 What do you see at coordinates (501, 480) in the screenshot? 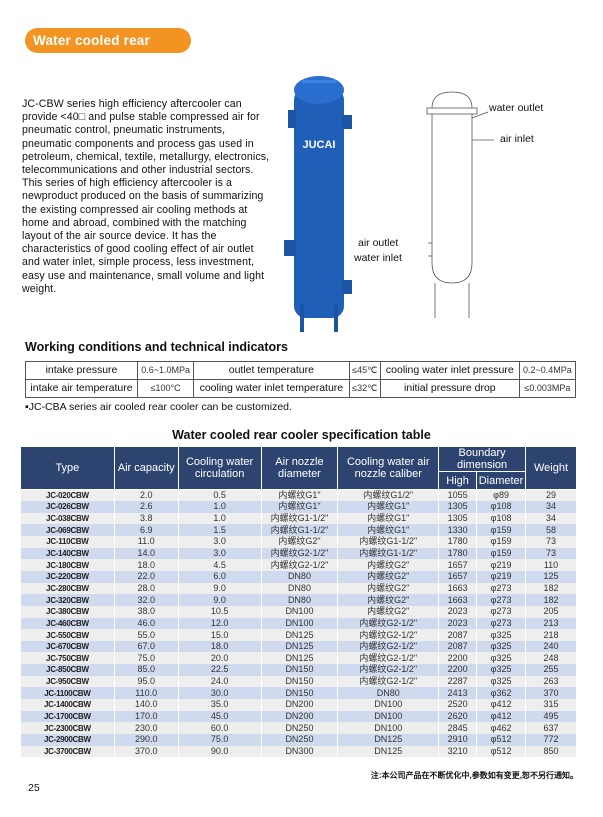
I see `header-diameter: Diameter` at bounding box center [501, 480].